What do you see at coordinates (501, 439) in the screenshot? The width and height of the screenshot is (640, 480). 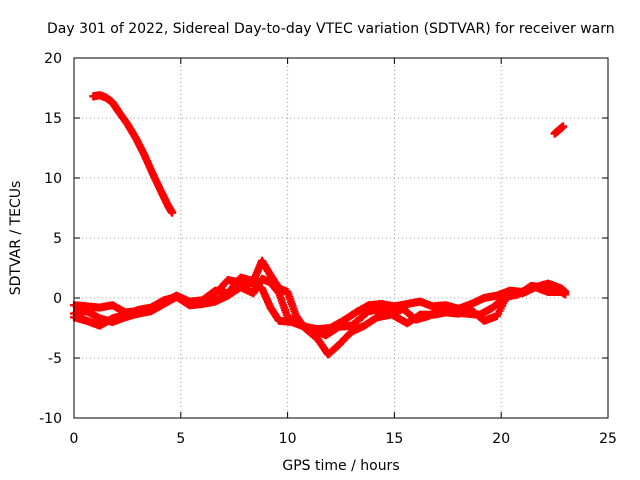 I see `x-tick-label: 20` at bounding box center [501, 439].